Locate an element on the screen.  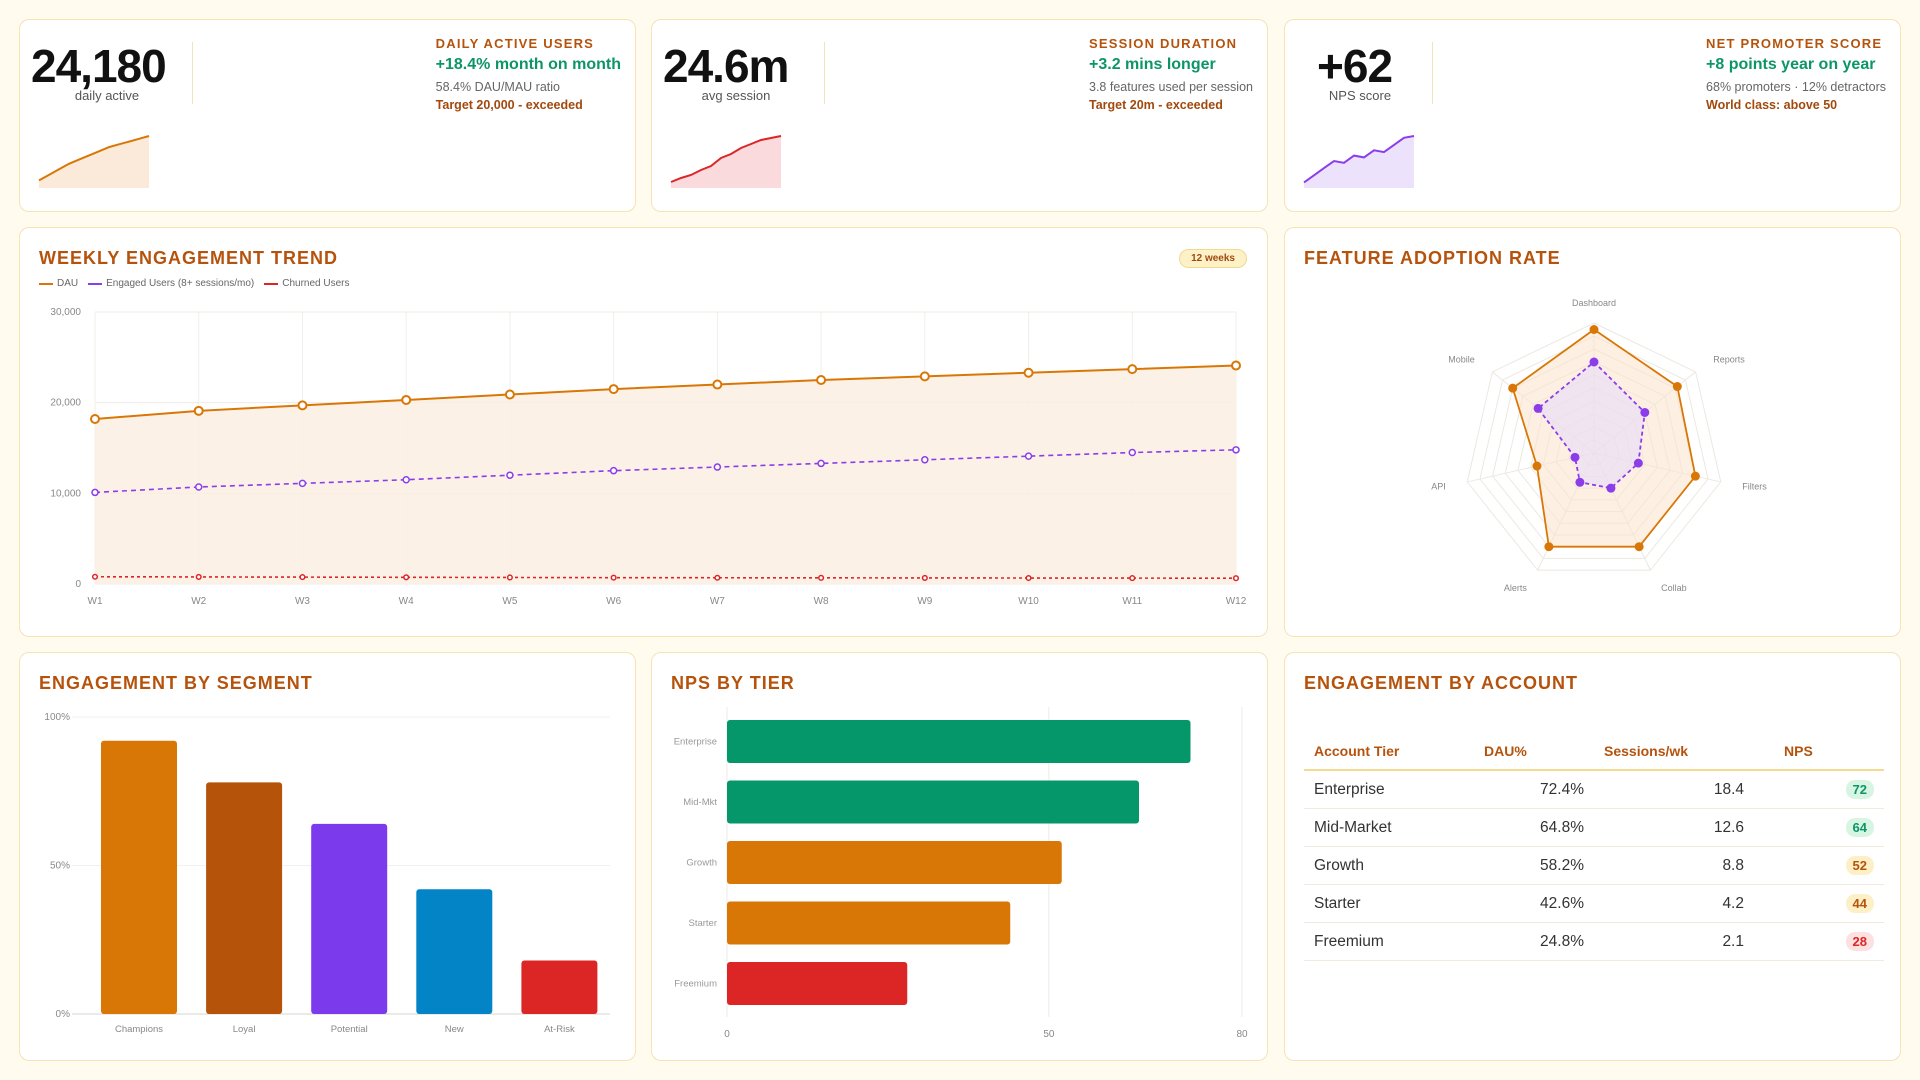
kpi-target: Target 20,000 - exceeded is located at coordinates (509, 105).